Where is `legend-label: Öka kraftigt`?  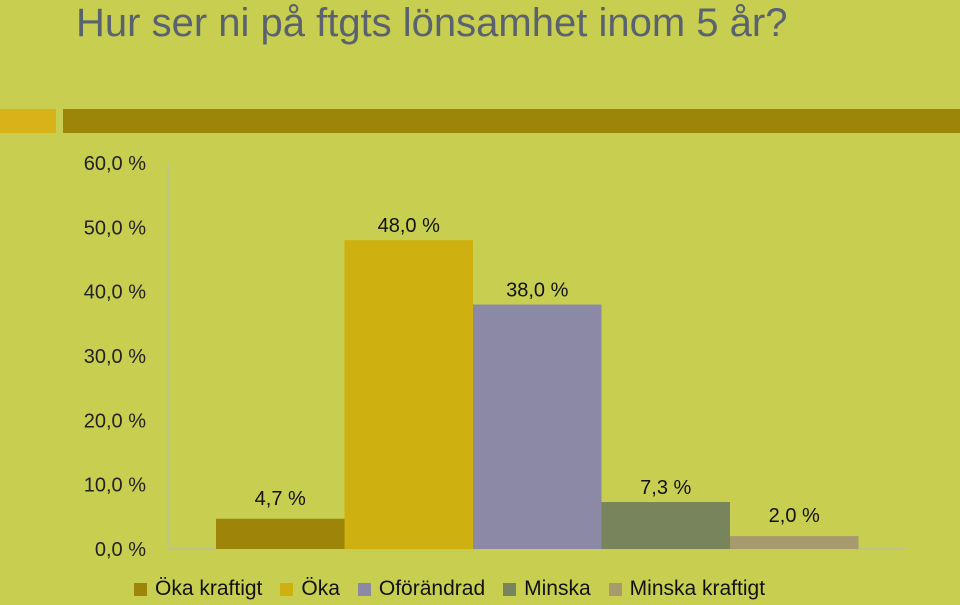 legend-label: Öka kraftigt is located at coordinates (209, 588).